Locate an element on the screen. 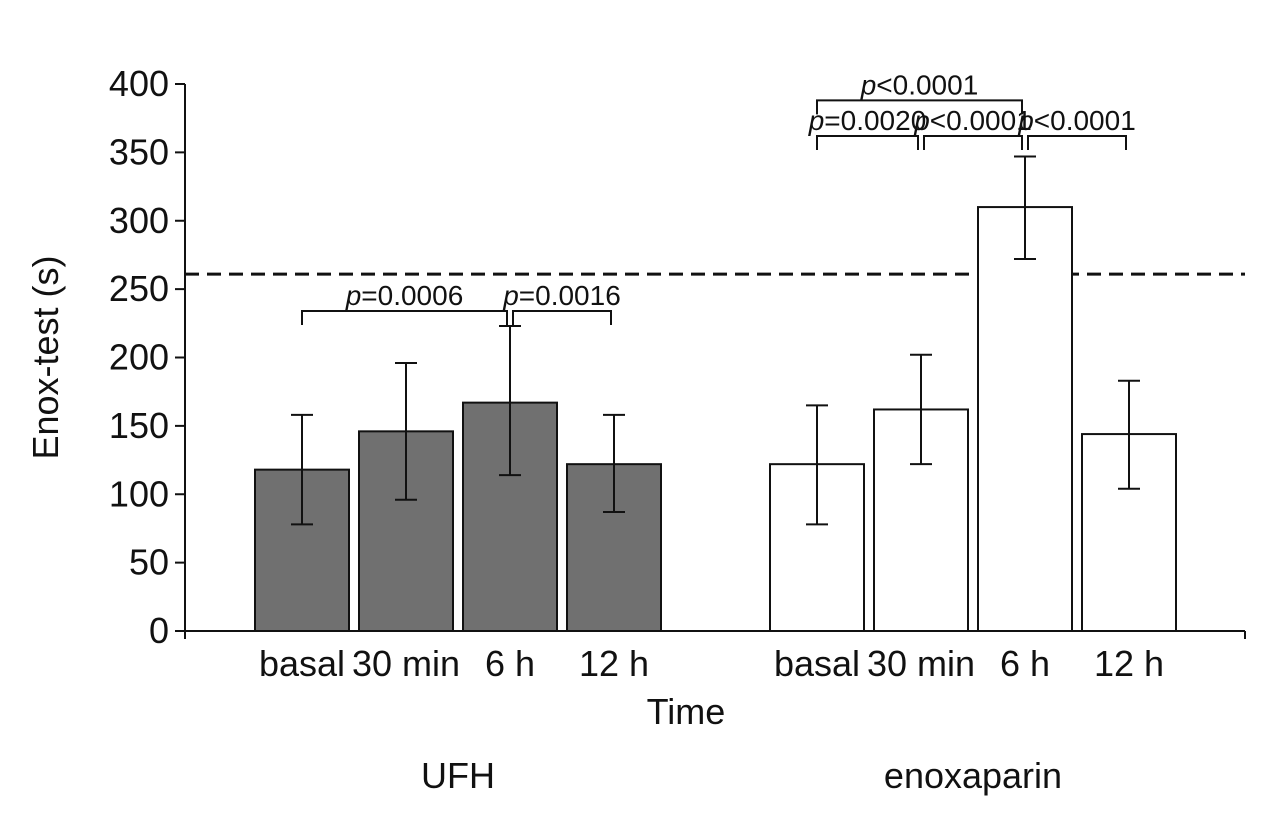 The width and height of the screenshot is (1280, 820). y-tick-label: 200 is located at coordinates (139, 357).